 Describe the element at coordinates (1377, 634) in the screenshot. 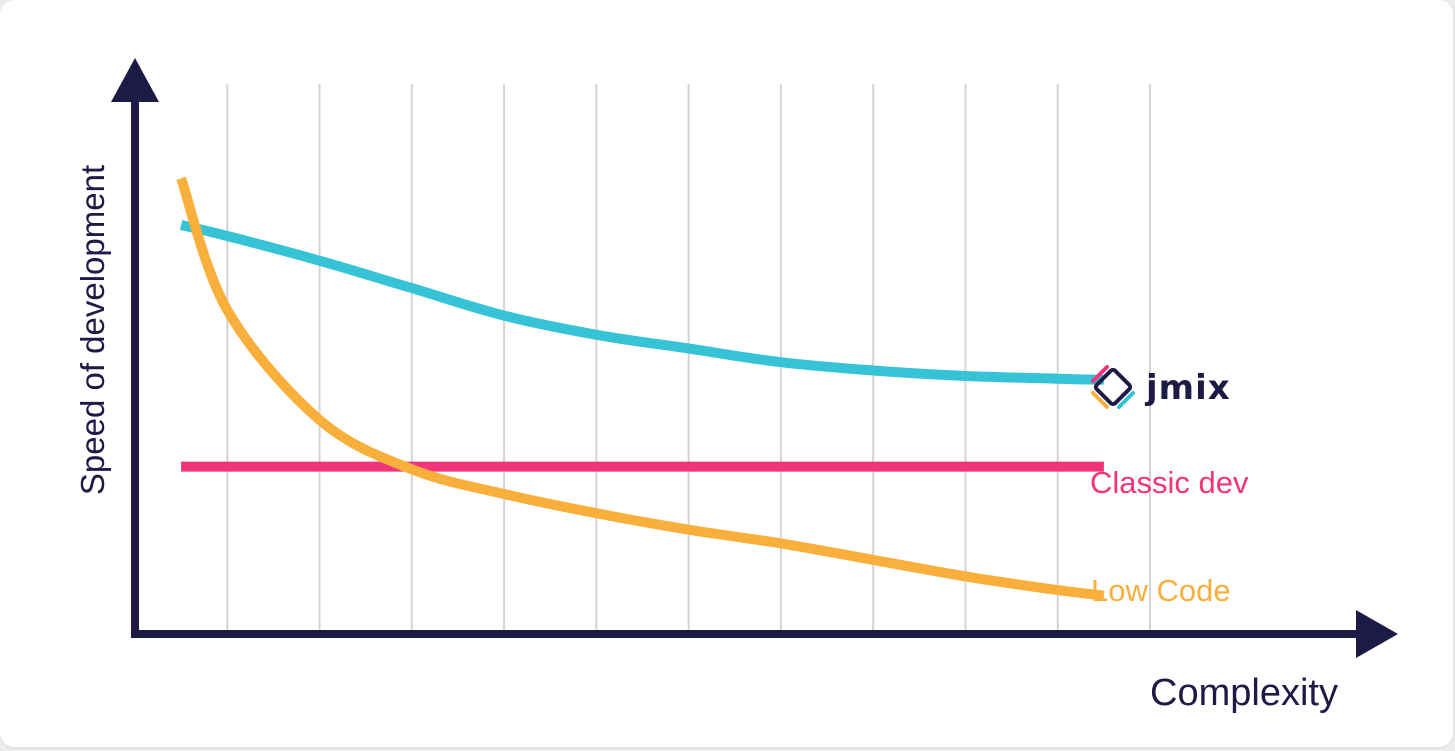

I see `x-axis-arrow` at that location.